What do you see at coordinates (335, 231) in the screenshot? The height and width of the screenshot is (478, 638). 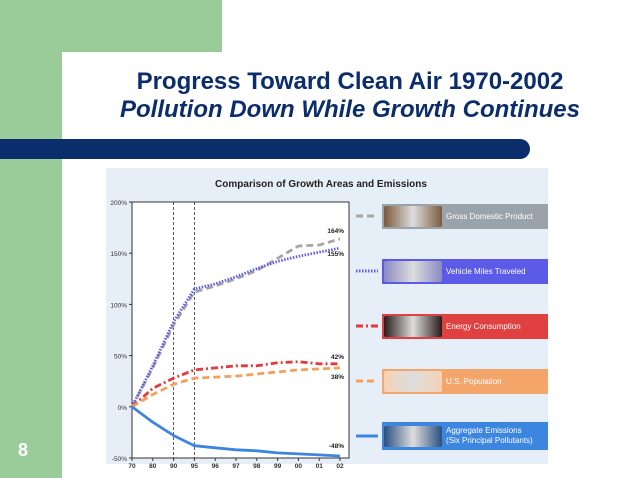 I see `series-end-label-0: 164%` at bounding box center [335, 231].